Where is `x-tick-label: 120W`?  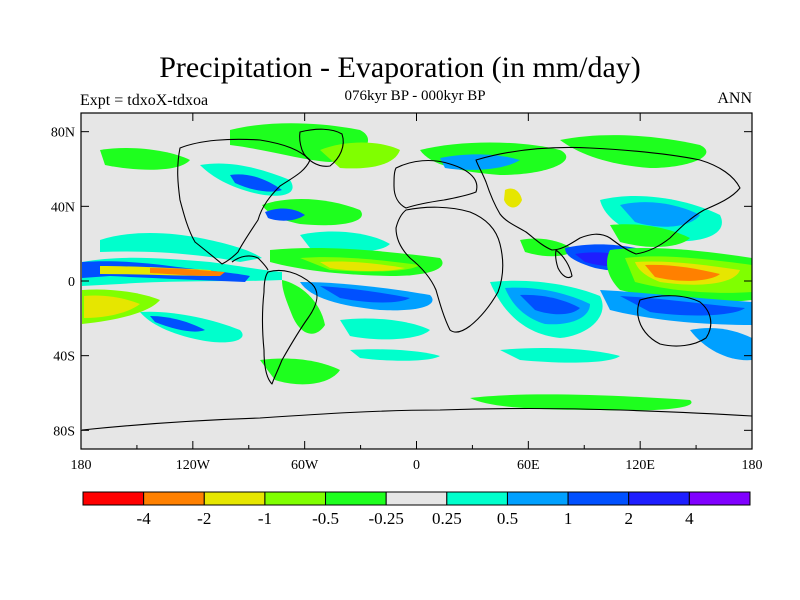
x-tick-label: 120W is located at coordinates (193, 465).